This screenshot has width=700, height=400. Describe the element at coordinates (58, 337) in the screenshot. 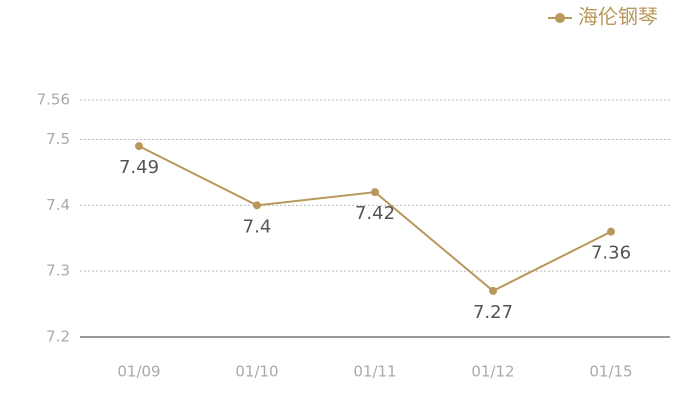

I see `y-tick-label: 7.2` at that location.